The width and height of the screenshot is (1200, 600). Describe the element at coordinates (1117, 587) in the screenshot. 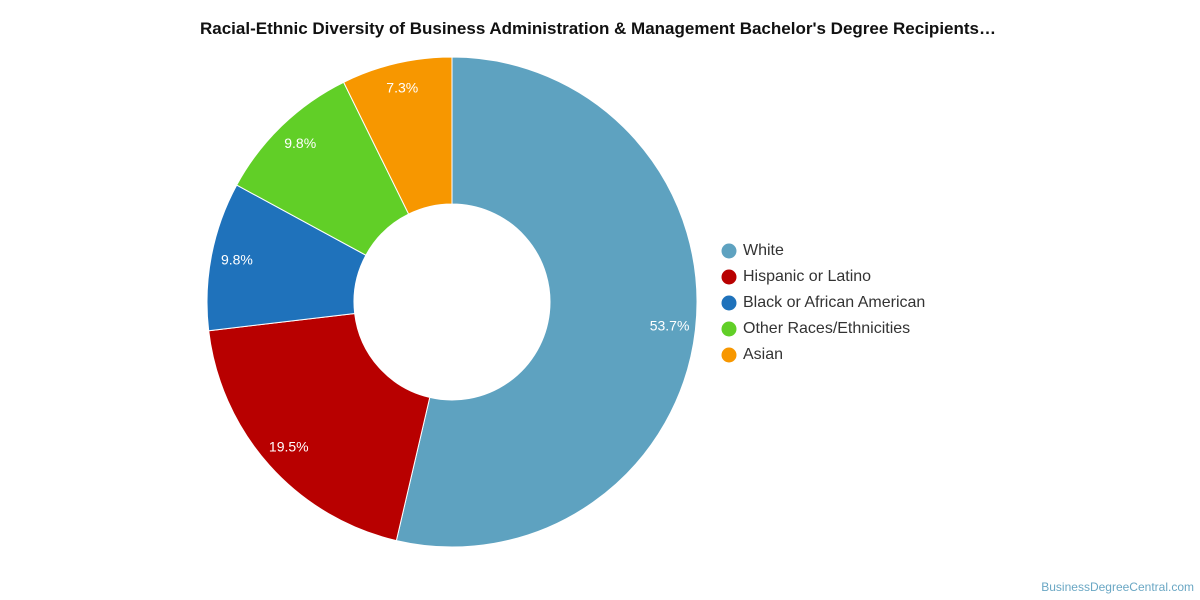

I see `site-credit: BusinessDegreeCentral.com` at that location.